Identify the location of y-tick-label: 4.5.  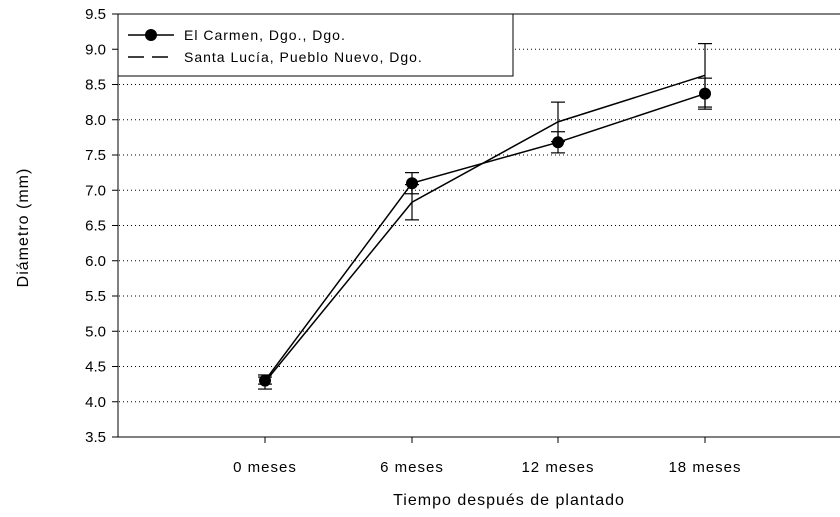
(95, 367).